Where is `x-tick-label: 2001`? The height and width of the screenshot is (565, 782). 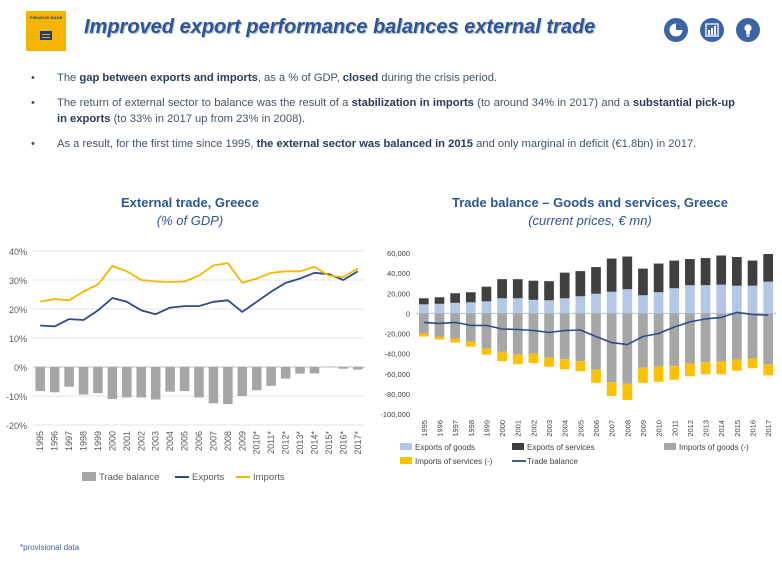 x-tick-label: 2001 is located at coordinates (518, 428).